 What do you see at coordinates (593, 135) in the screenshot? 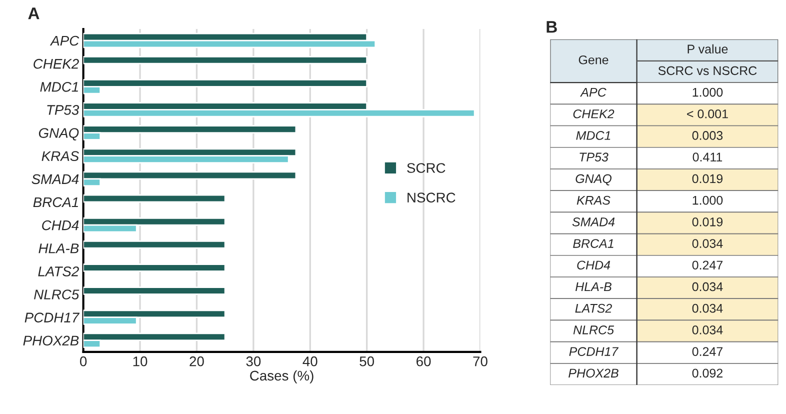
I see `category-label: MDC1` at bounding box center [593, 135].